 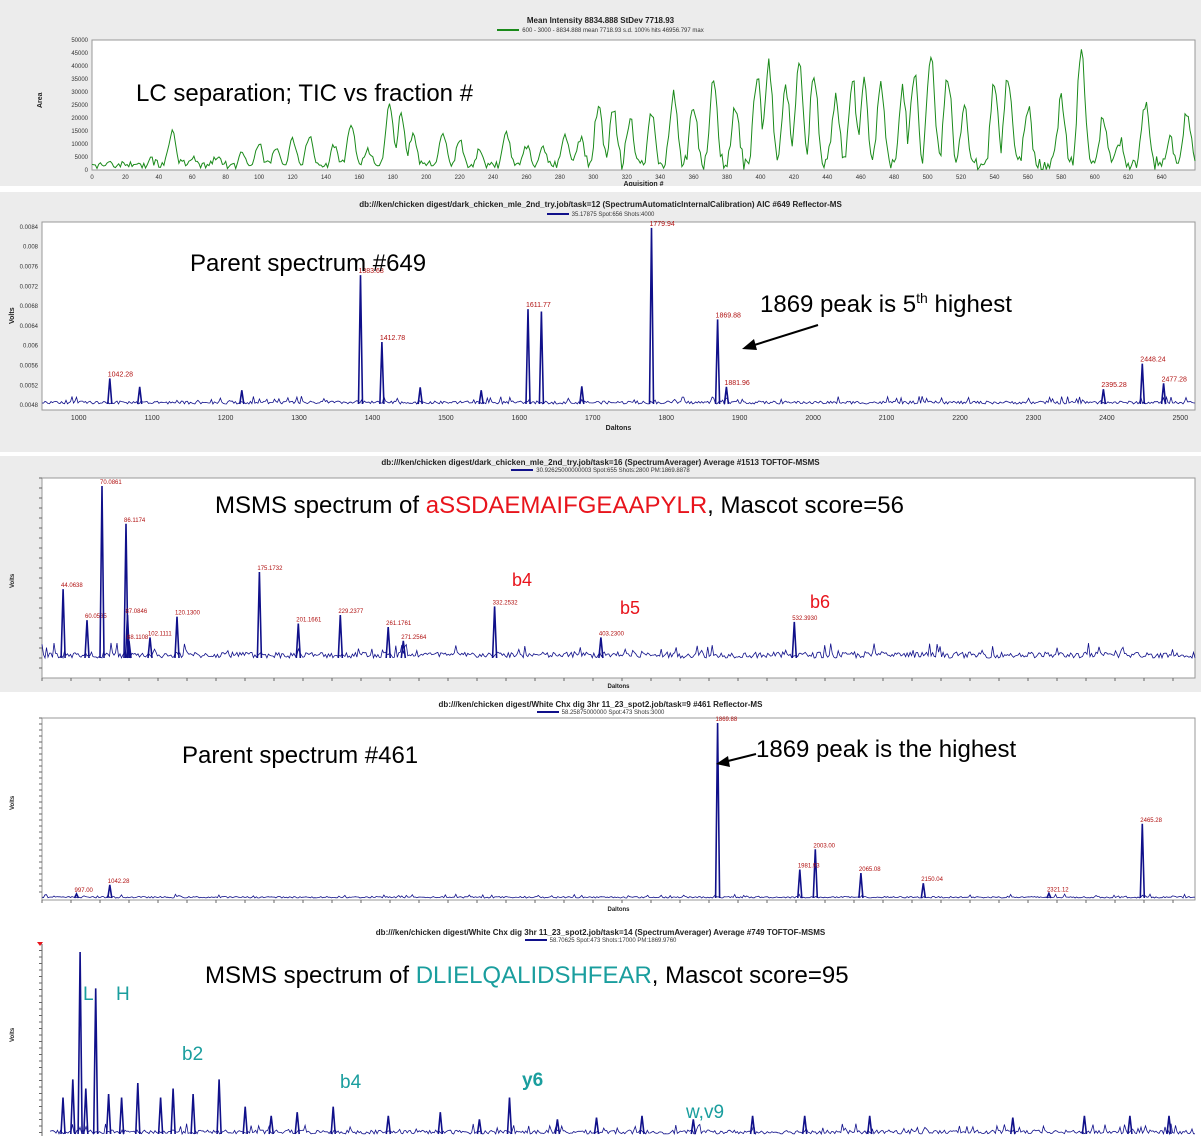 I want to click on x-tick-label: 480, so click(x=894, y=178).